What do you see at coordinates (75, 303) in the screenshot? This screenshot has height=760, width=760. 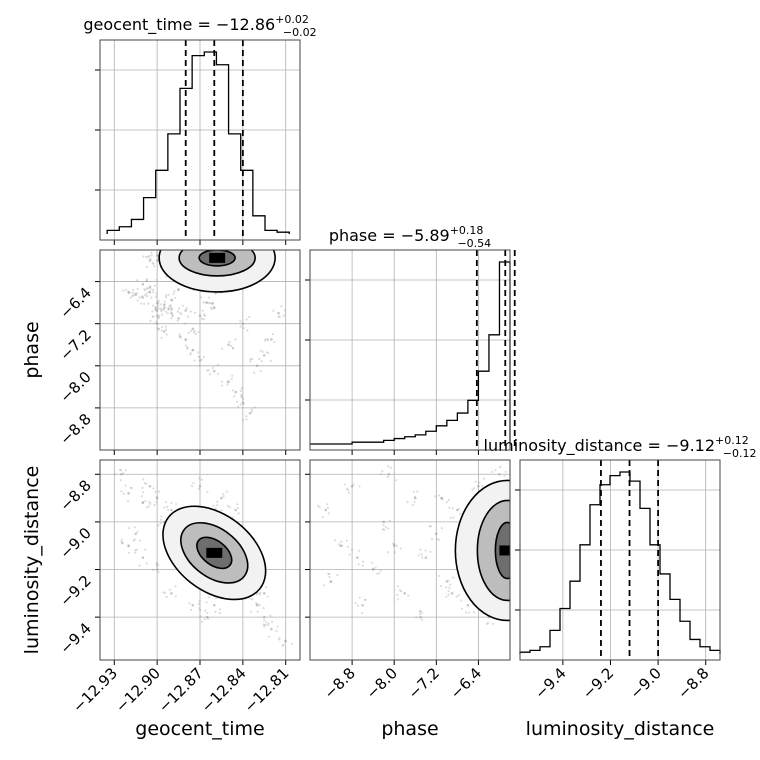 I see `tick-label-y: −6.4` at bounding box center [75, 303].